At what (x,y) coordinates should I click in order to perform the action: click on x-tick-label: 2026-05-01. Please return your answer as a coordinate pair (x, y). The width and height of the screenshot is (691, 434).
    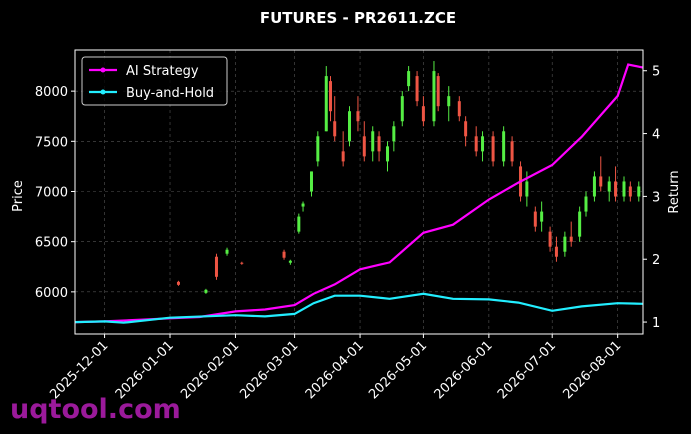
    Looking at the image, I should click on (398, 370).